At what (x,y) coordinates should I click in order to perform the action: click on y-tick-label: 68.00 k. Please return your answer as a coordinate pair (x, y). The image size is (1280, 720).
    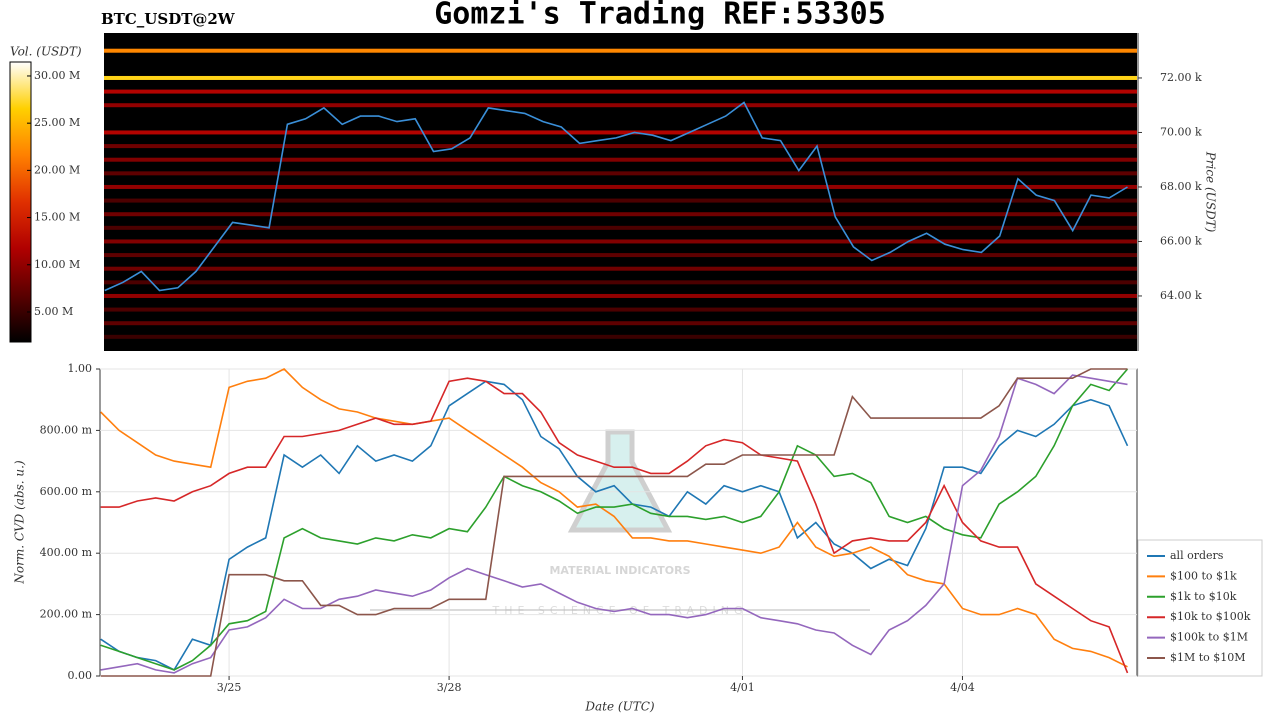
    Looking at the image, I should click on (1181, 186).